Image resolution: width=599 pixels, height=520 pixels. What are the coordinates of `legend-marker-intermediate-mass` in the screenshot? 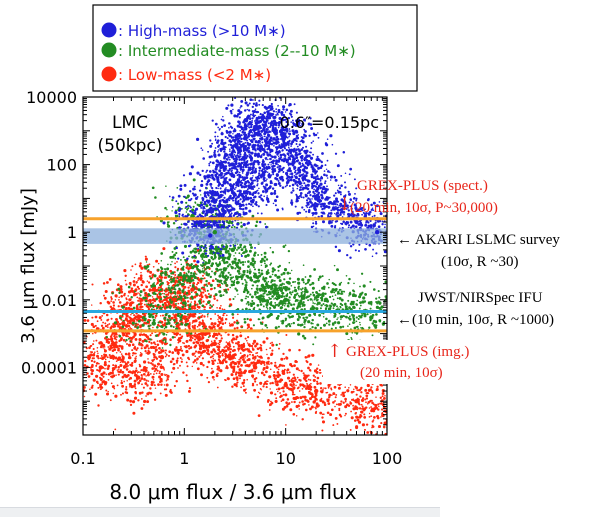 It's located at (109, 50).